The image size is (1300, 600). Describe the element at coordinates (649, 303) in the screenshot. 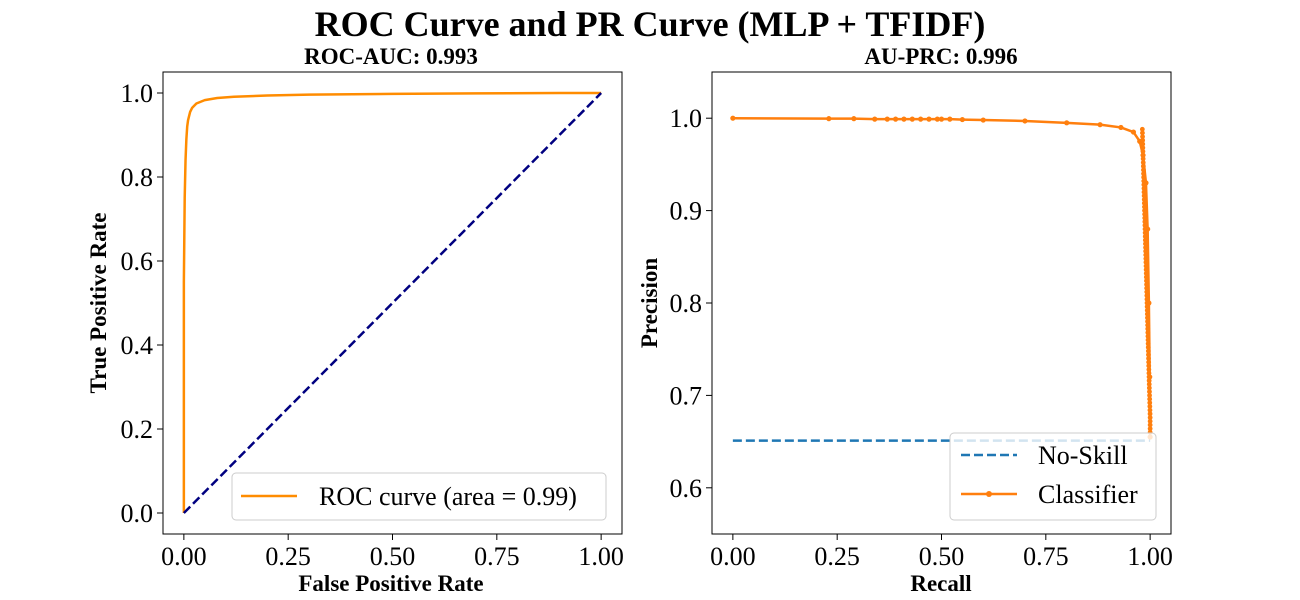

I see `pr-ylabel: Precision` at that location.